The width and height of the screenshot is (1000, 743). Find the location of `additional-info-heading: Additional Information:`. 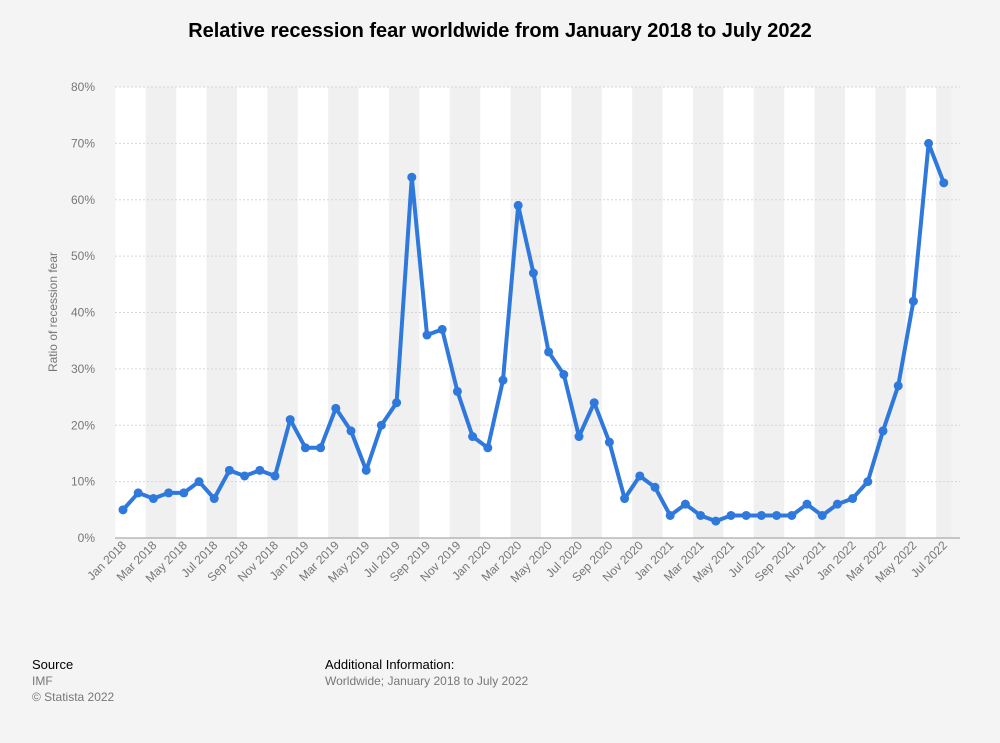

additional-info-heading: Additional Information: is located at coordinates (390, 664).